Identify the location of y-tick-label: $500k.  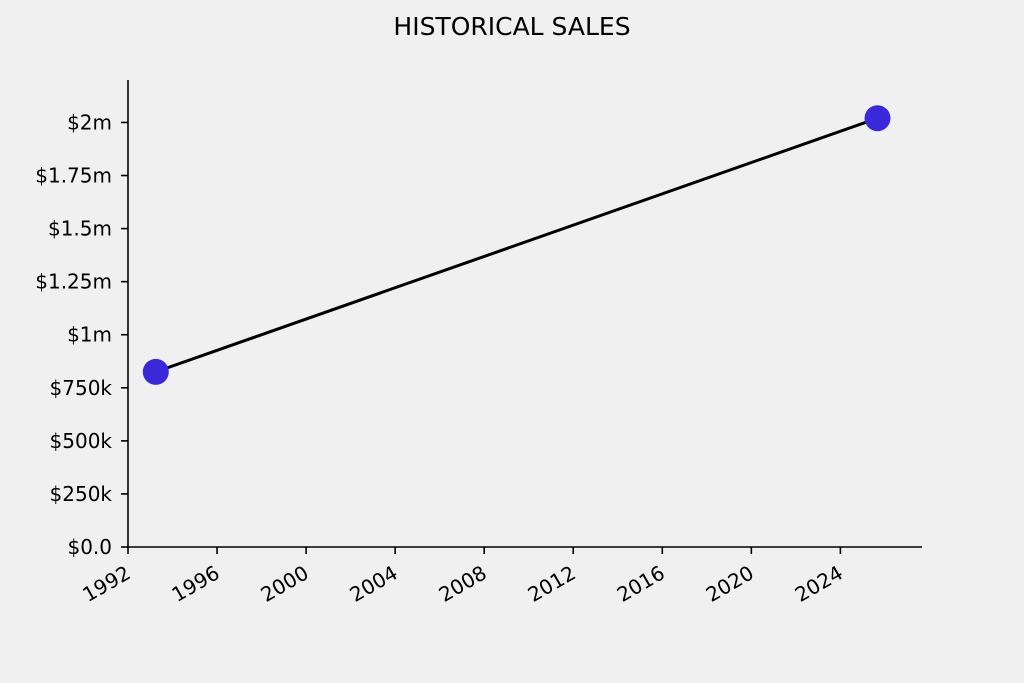
(81, 441).